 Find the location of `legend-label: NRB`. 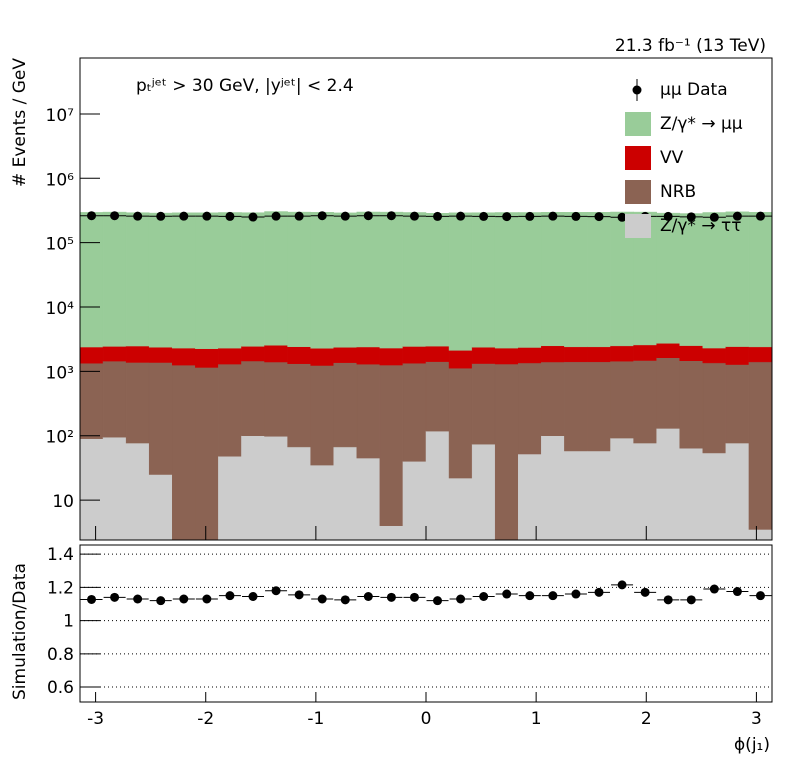

legend-label: NRB is located at coordinates (678, 192).